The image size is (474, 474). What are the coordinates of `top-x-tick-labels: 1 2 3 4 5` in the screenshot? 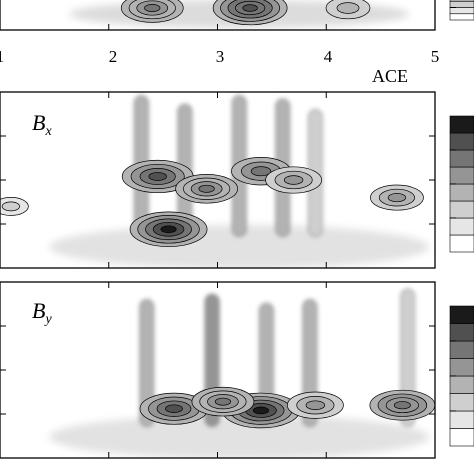 It's located at (219, 56).